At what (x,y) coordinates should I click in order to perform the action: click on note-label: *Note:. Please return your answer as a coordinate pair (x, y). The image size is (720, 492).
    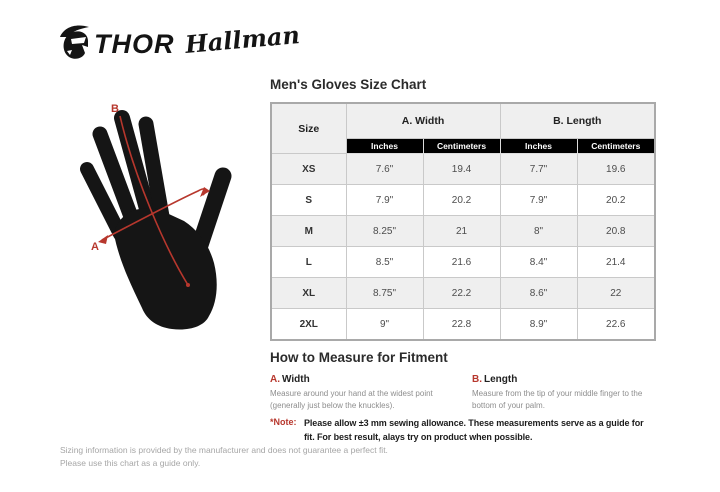
    Looking at the image, I should click on (283, 422).